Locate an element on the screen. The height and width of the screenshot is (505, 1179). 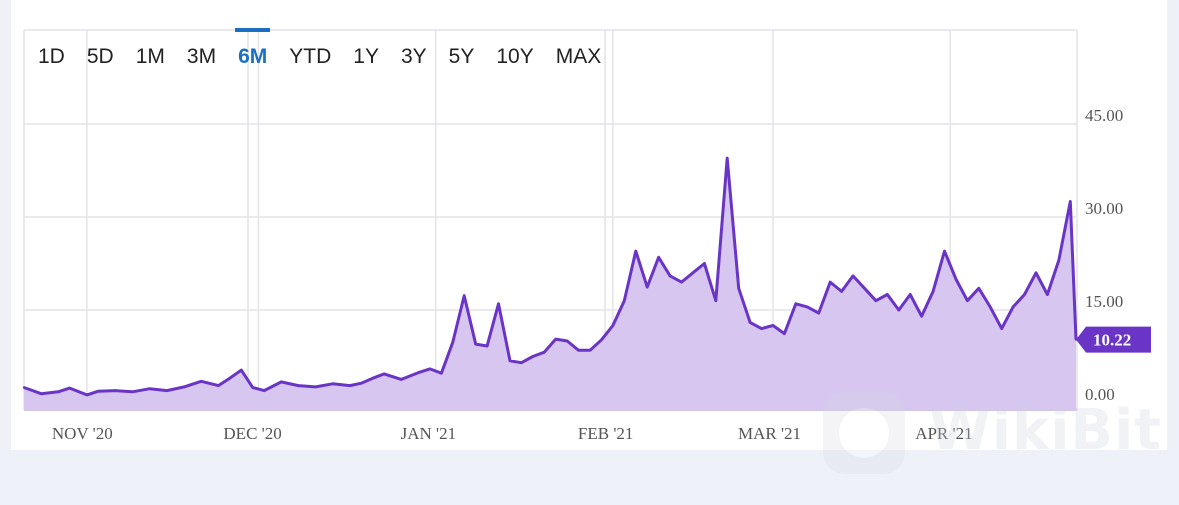
range-tab-5d: 5D is located at coordinates (100, 56).